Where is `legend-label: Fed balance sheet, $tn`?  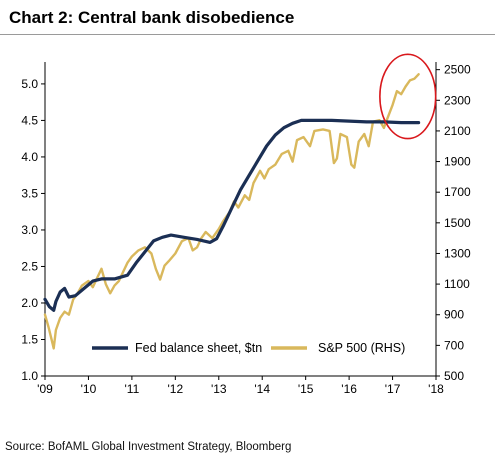
legend-label: Fed balance sheet, $tn is located at coordinates (198, 348).